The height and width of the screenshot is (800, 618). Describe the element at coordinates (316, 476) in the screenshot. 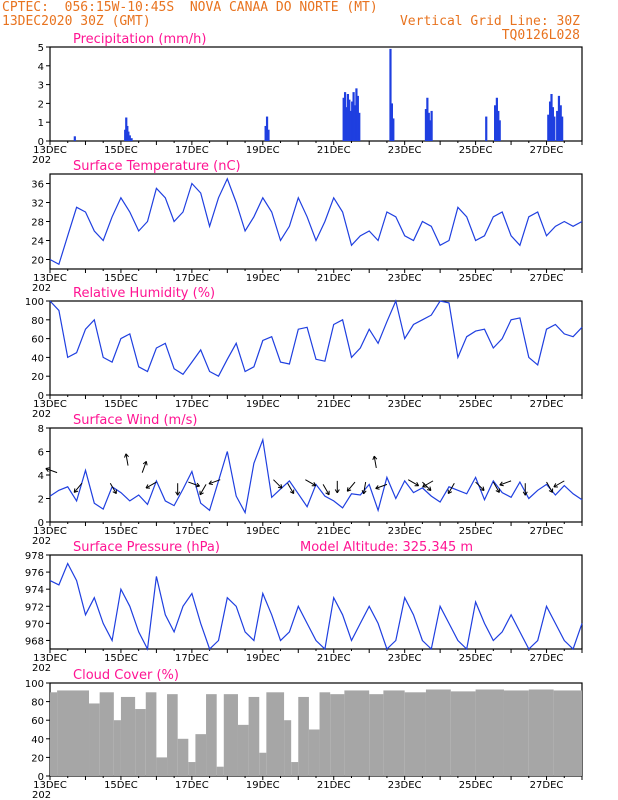

I see `series-line` at that location.